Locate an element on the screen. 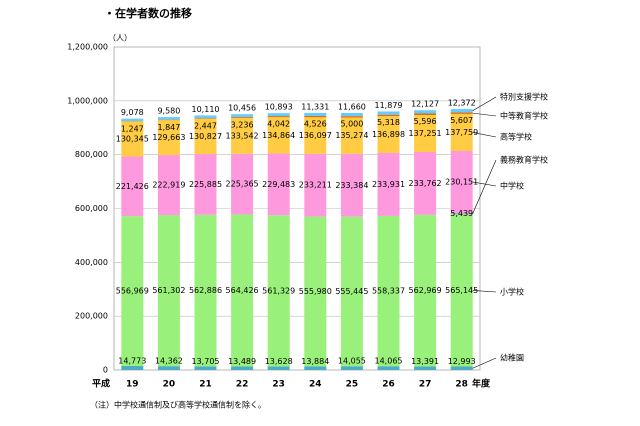  chart-title: ・在学者数の推移 is located at coordinates (148, 13).